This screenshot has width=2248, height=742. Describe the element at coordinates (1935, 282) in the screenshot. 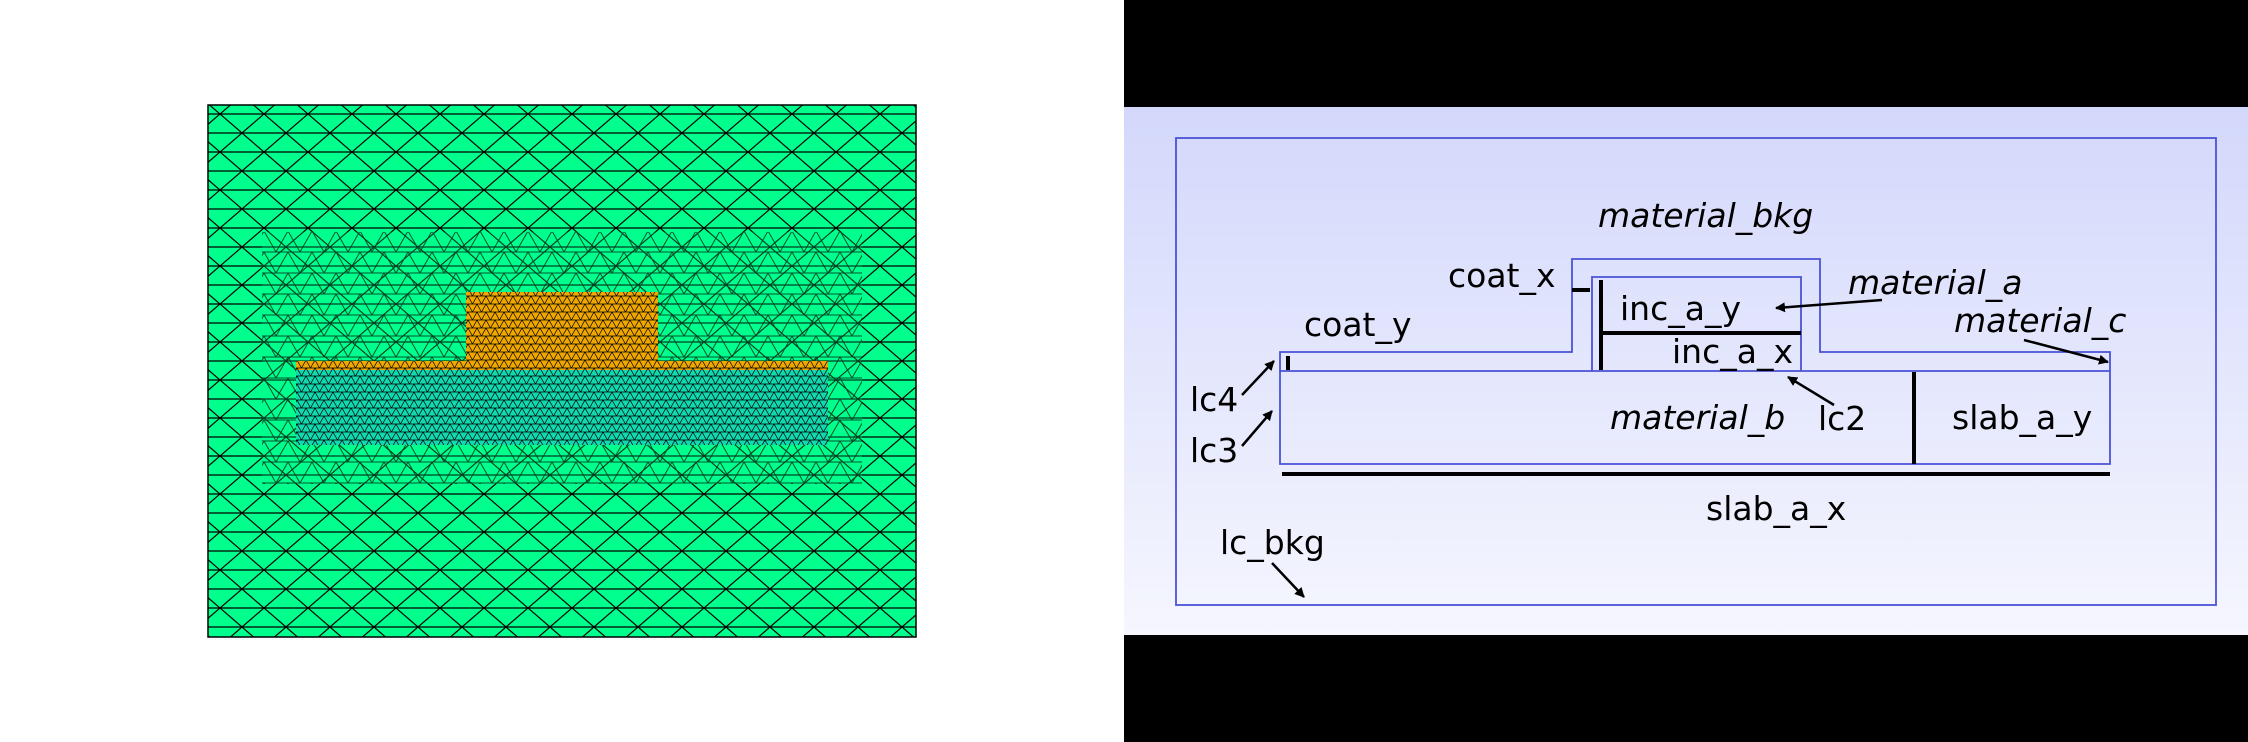

I see `material-a-label: material_a` at that location.